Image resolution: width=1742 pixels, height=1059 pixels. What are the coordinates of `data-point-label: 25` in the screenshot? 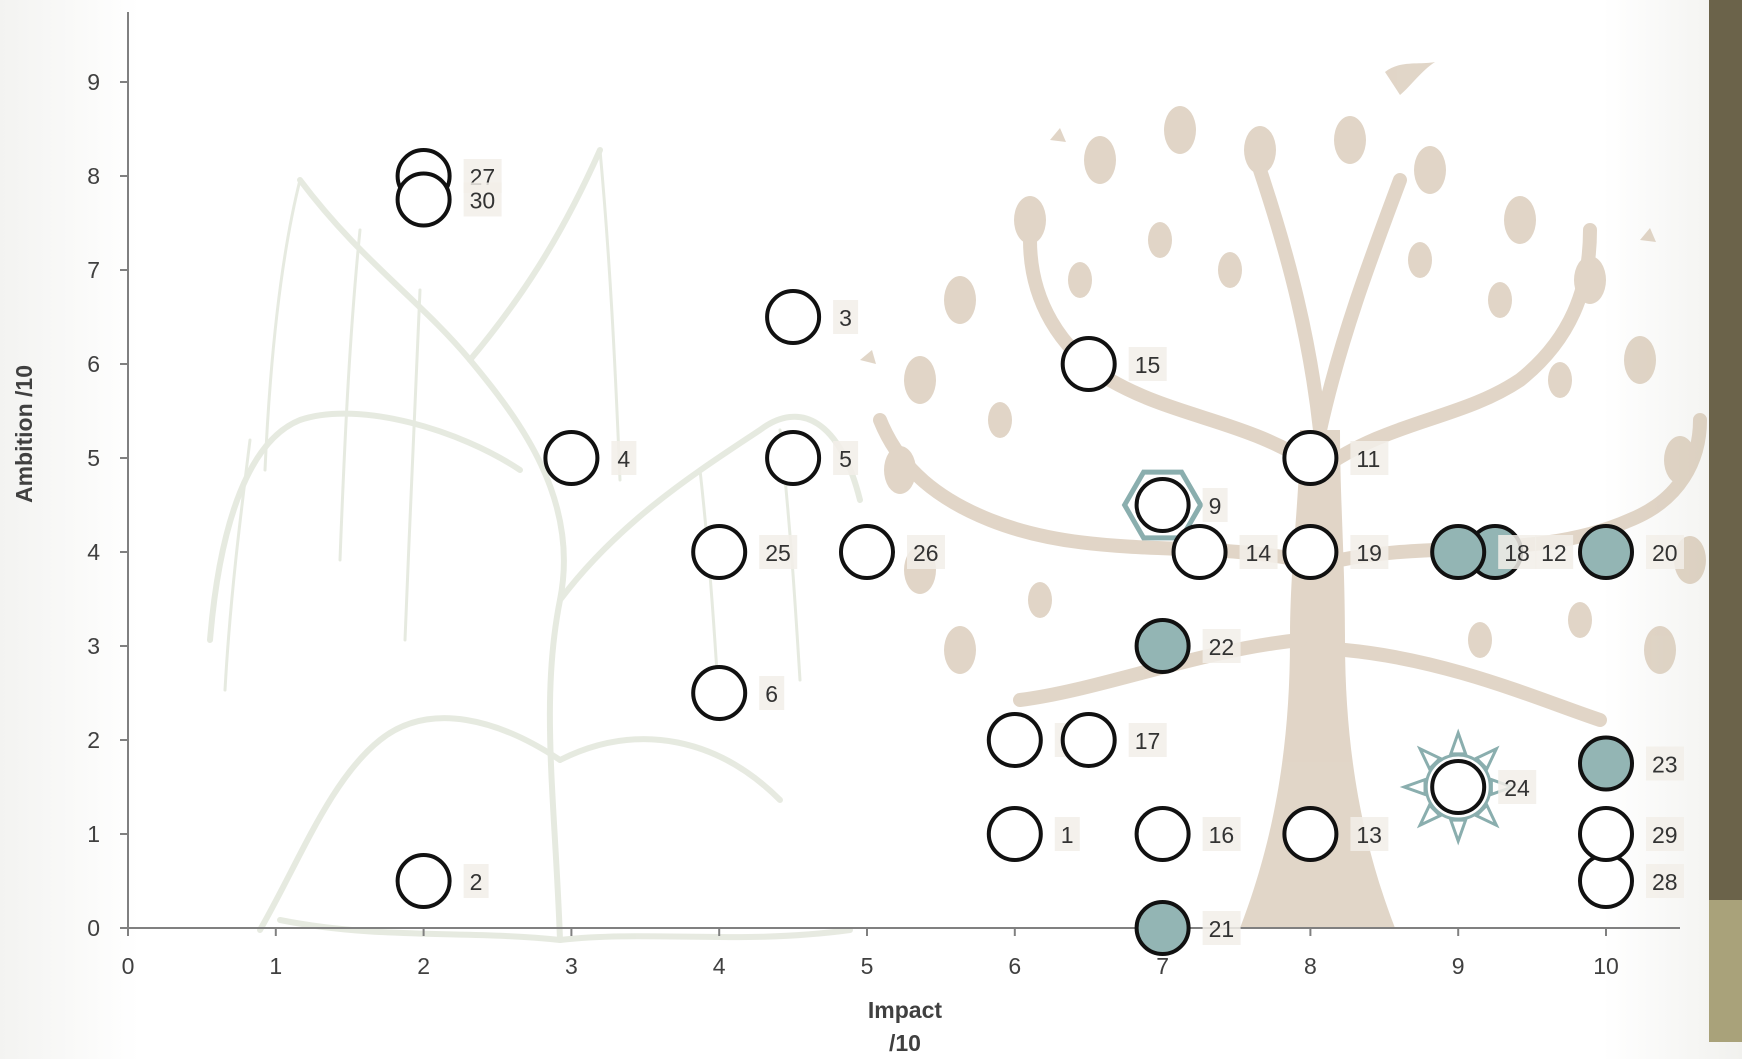 It's located at (778, 553).